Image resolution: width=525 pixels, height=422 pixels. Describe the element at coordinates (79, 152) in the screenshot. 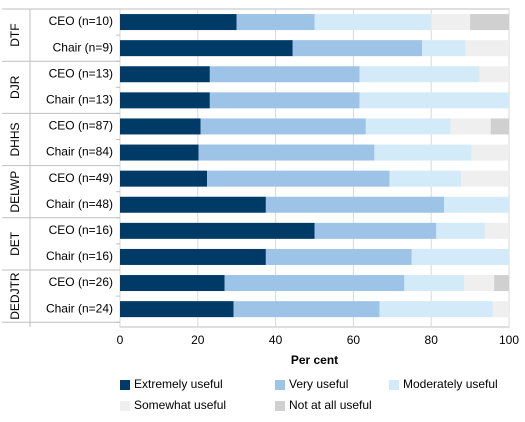

I see `row-label: Chair (n=84)` at that location.